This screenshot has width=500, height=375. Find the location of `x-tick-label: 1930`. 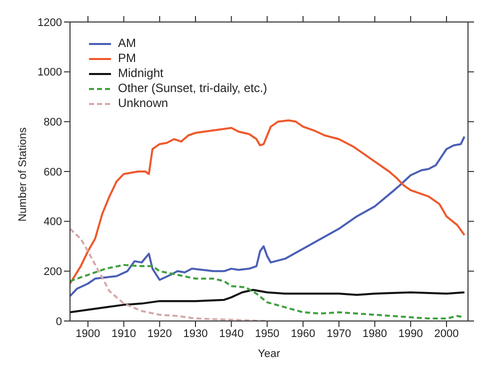

x-tick-label: 1930 is located at coordinates (195, 334).